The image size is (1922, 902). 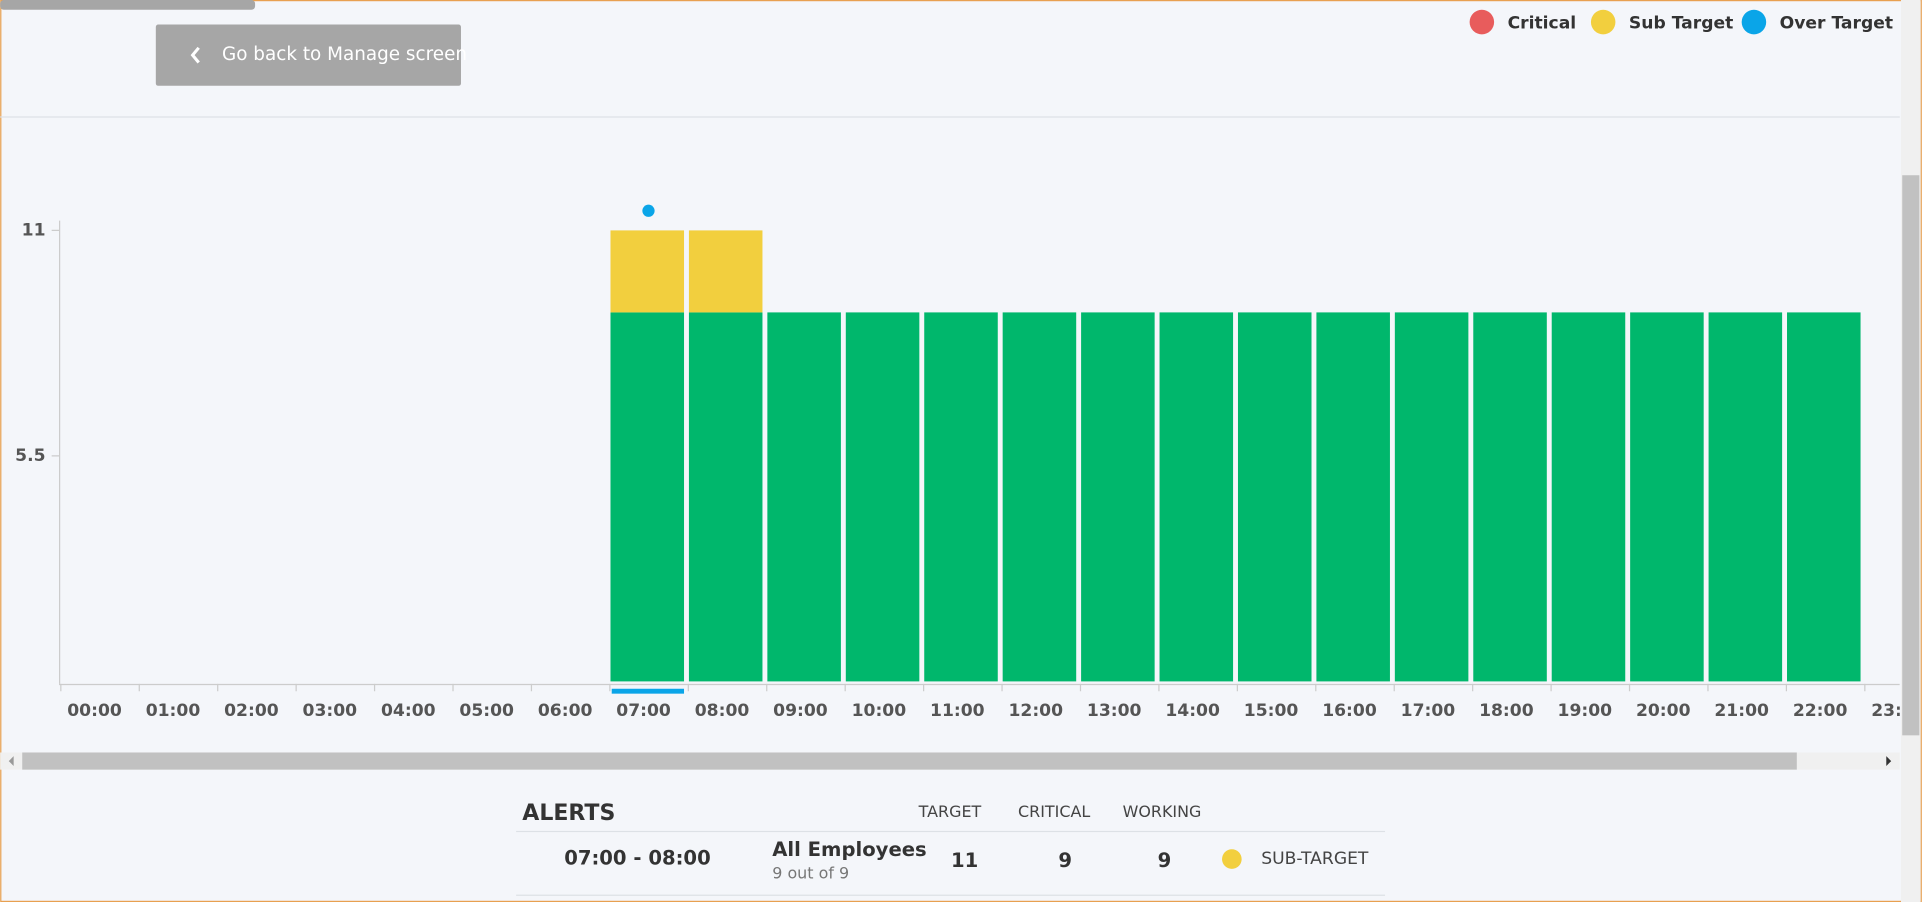 I want to click on alert-time: 07:00 - 08:00, so click(x=637, y=858).